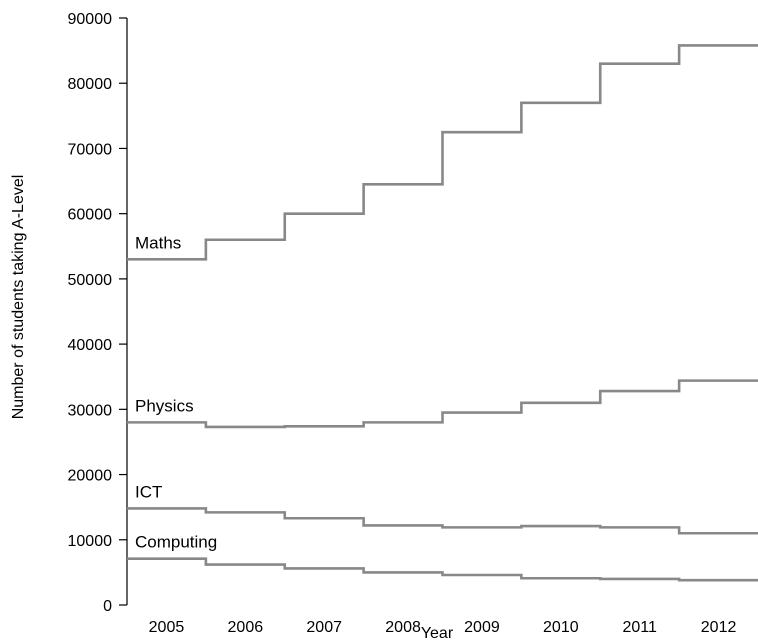 The image size is (758, 643). Describe the element at coordinates (324, 627) in the screenshot. I see `x-tick-label: 2007` at that location.